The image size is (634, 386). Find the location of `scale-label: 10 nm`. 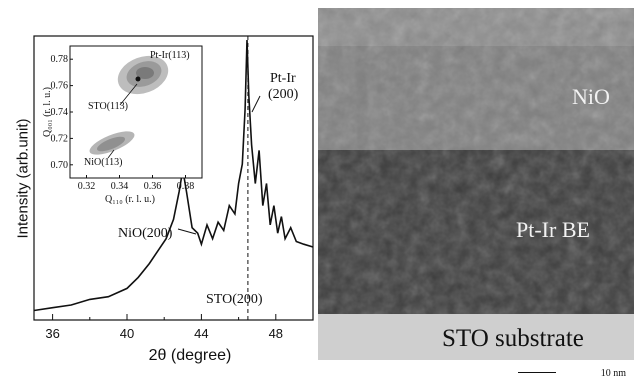

scale-label: 10 nm is located at coordinates (613, 373).